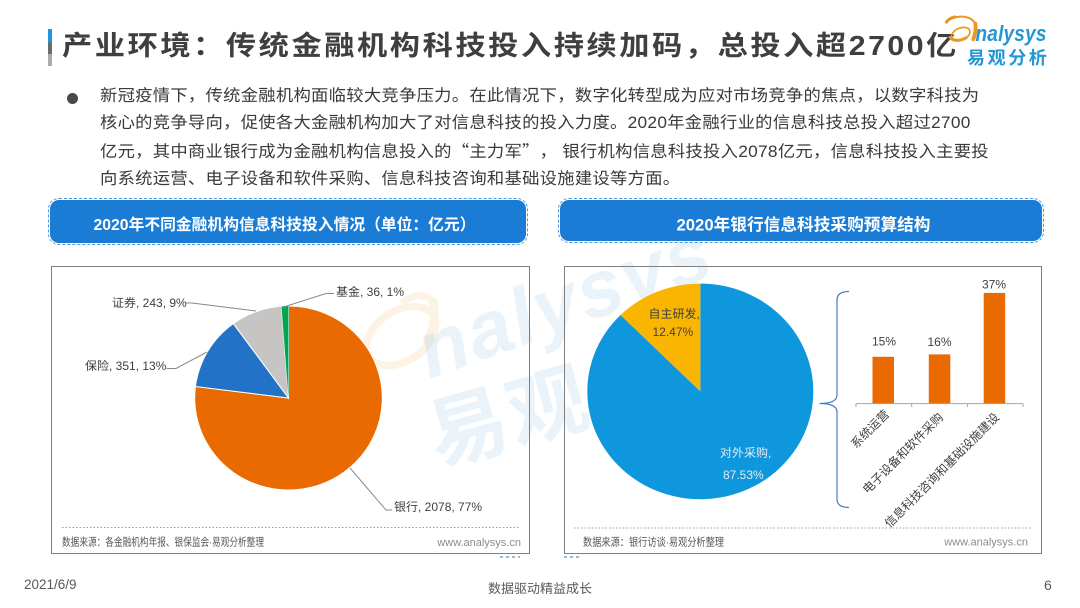 The height and width of the screenshot is (608, 1080). Describe the element at coordinates (804, 225) in the screenshot. I see `svg-text: 2020年银行信息科技采购预算结构` at that location.